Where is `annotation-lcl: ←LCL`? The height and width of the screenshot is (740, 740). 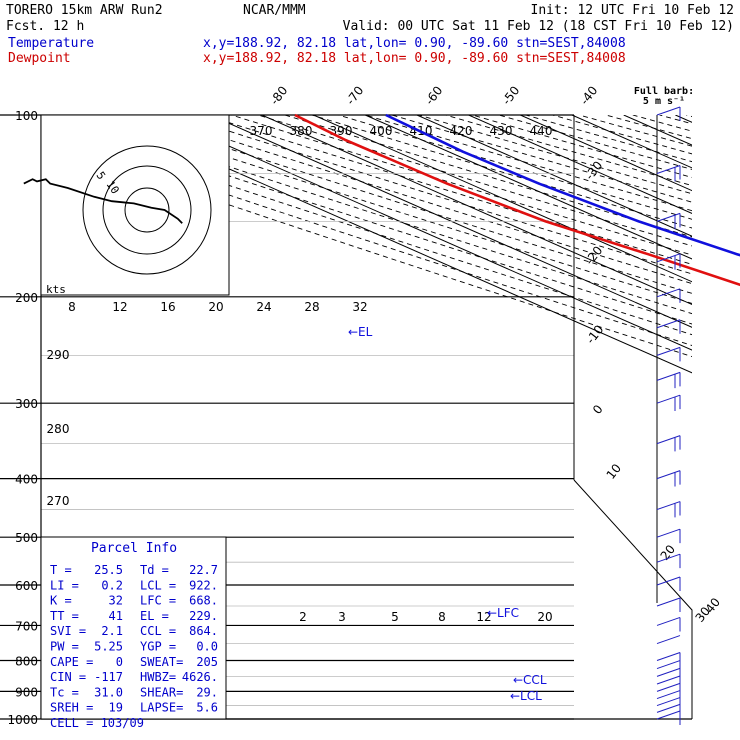 annotation-lcl: ←LCL is located at coordinates (526, 696).